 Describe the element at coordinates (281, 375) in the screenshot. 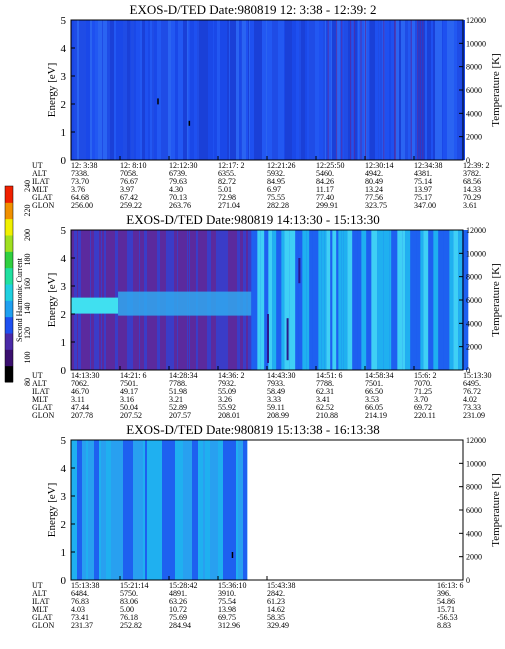

I see `info-value: 14:43:30` at that location.